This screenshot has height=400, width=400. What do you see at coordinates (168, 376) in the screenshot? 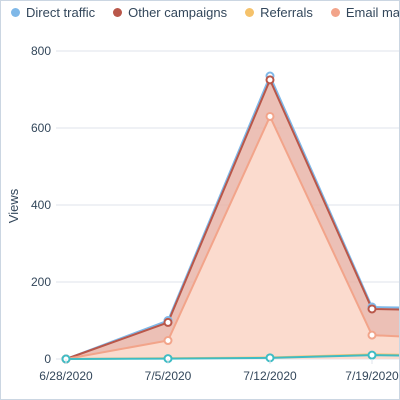
I see `x-tick-label: 7/5/2020` at bounding box center [168, 376].